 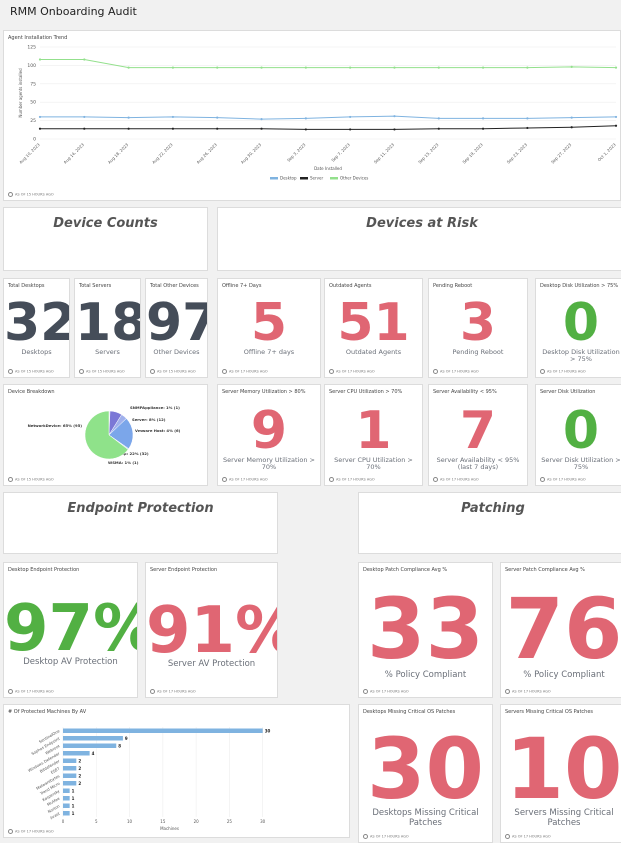 What do you see at coordinates (564, 675) in the screenshot?
I see `metric-caption: % Policy Compliant` at bounding box center [564, 675].